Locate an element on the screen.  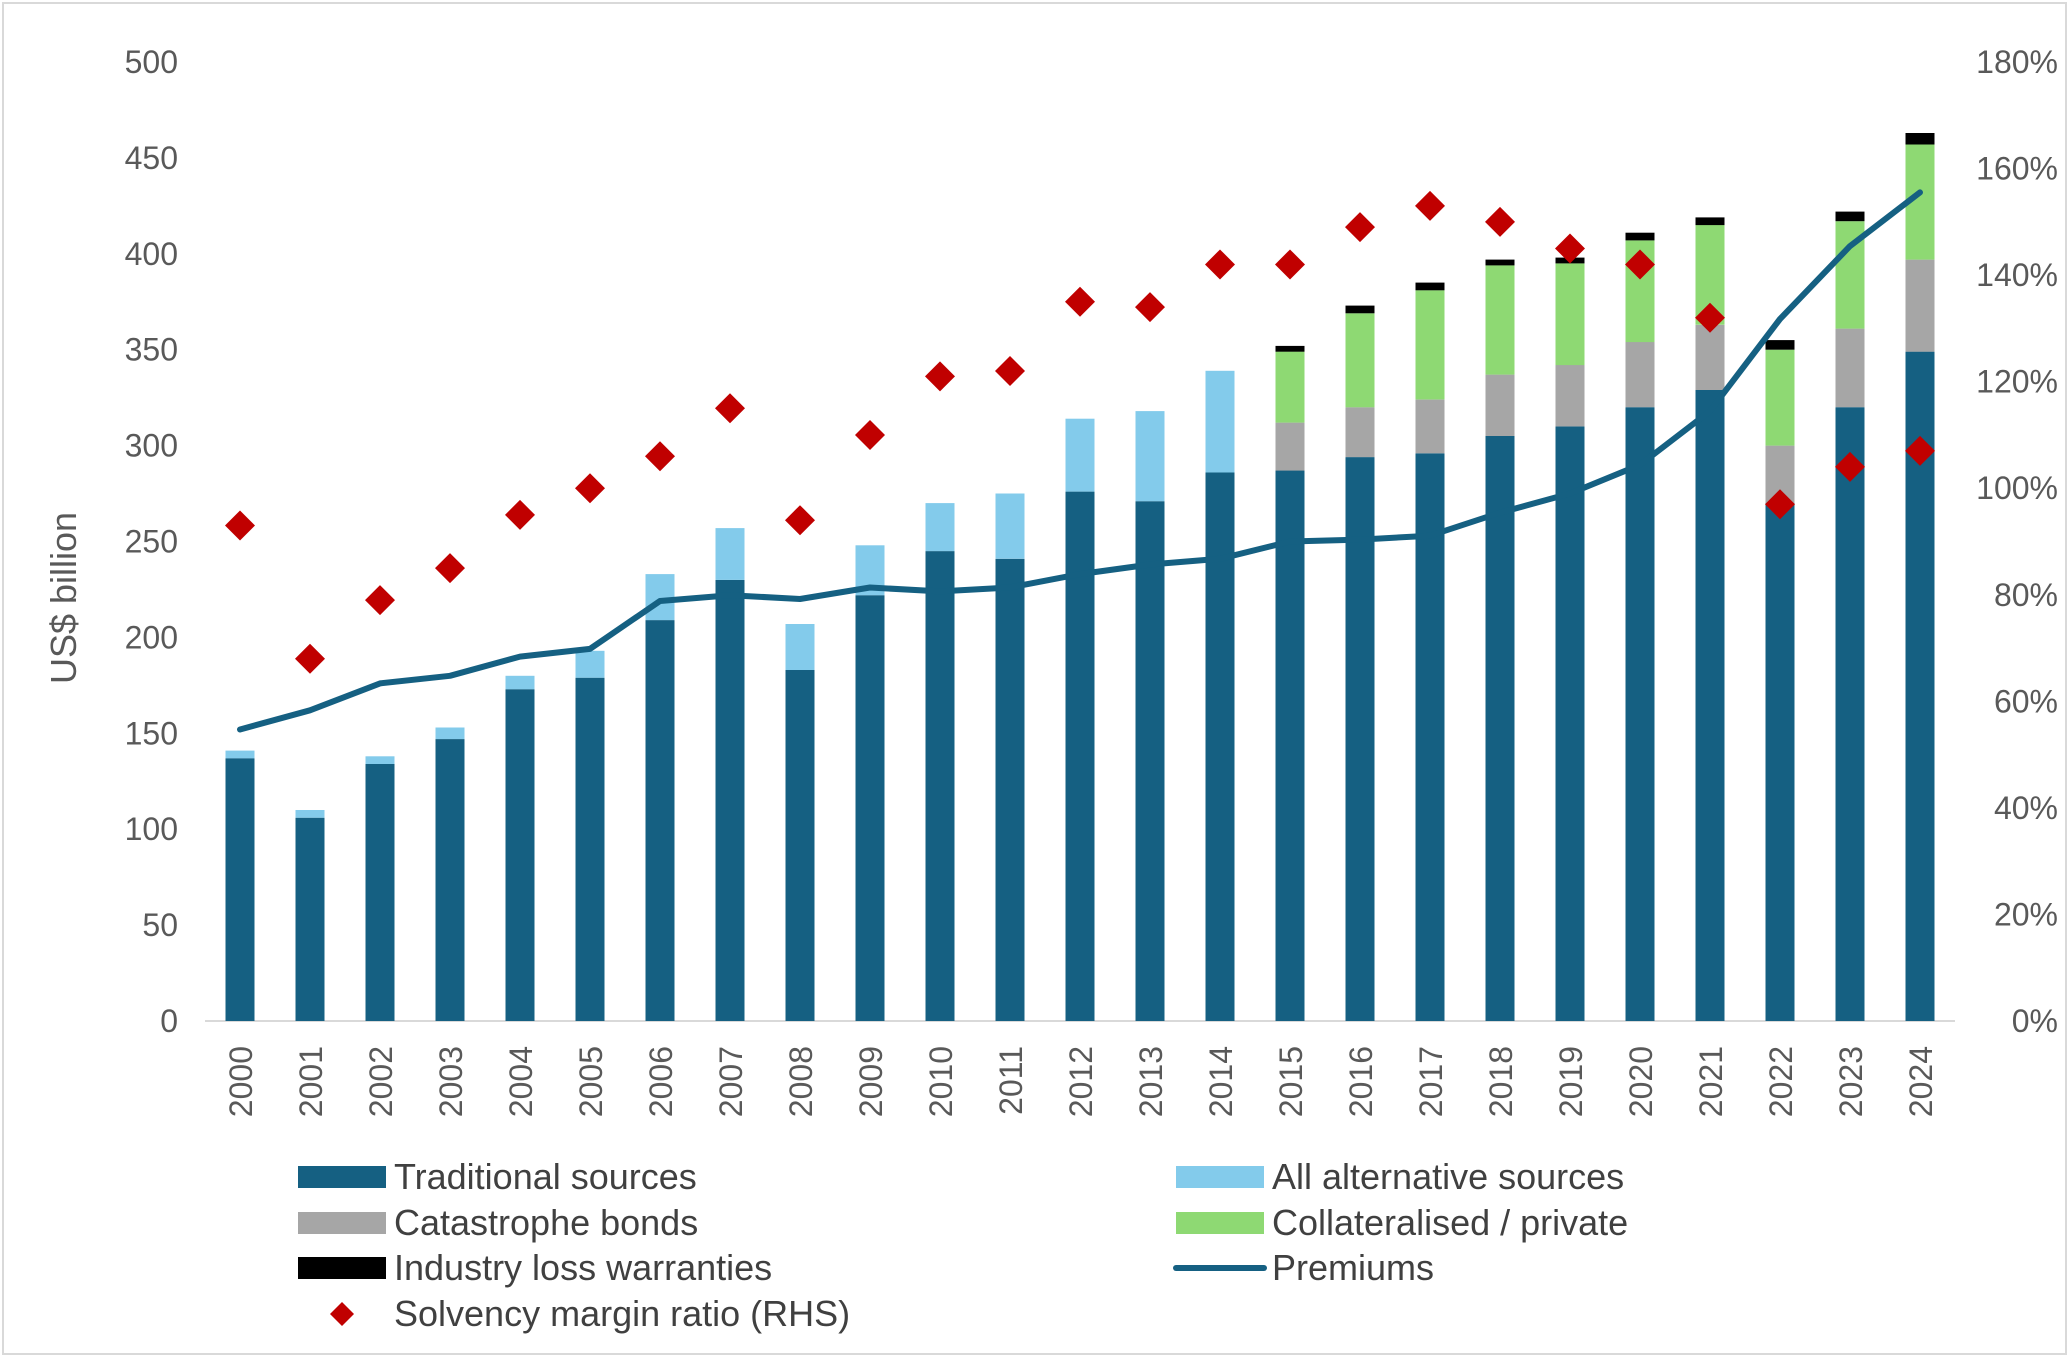
x-tick-label: 2002 is located at coordinates (381, 1081).